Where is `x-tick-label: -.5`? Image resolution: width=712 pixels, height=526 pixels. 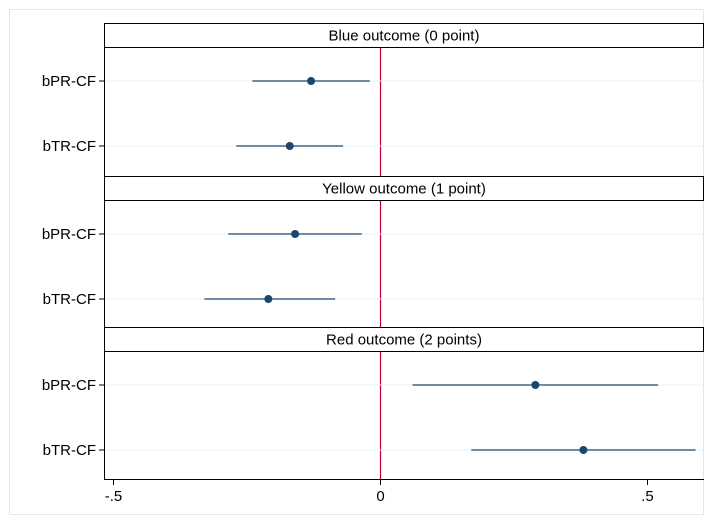 x-tick-label: -.5 is located at coordinates (114, 496).